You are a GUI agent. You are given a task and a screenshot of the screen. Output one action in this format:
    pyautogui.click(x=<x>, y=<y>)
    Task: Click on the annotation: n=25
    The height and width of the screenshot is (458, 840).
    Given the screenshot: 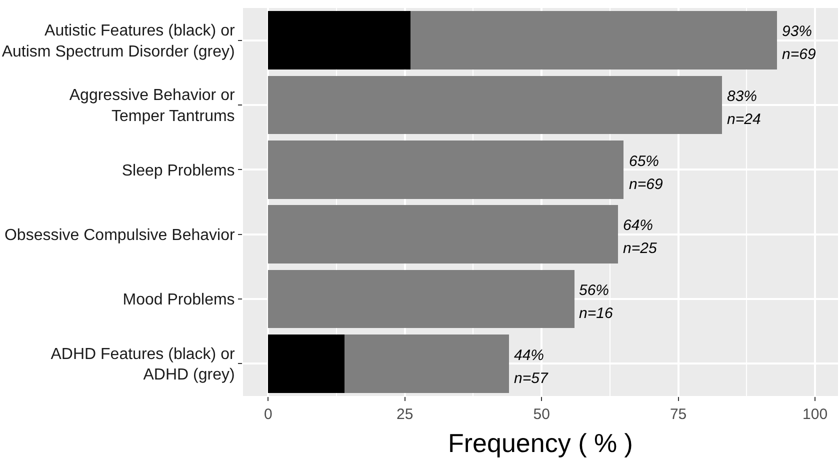 What is the action you would take?
    pyautogui.click(x=640, y=248)
    